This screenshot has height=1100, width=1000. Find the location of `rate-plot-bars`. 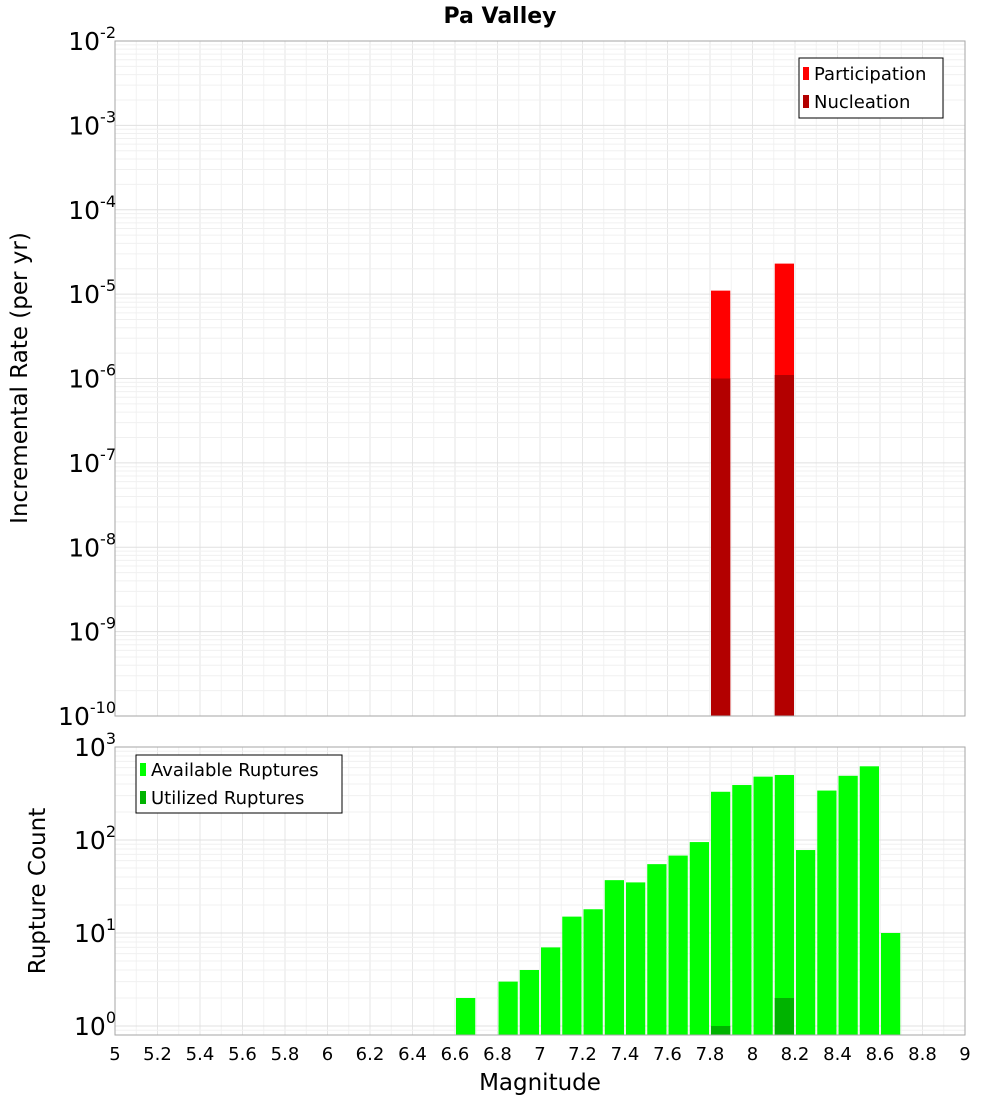

rate-plot-bars is located at coordinates (752, 489).